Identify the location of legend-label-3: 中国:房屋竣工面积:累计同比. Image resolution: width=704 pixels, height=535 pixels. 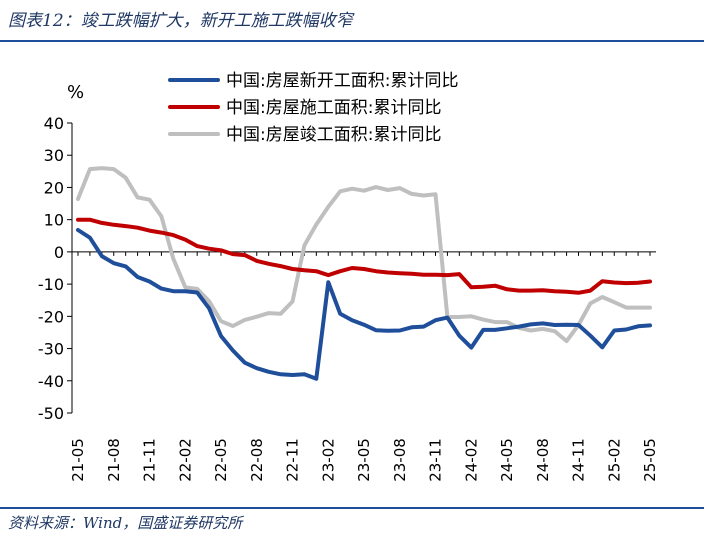
(333, 135).